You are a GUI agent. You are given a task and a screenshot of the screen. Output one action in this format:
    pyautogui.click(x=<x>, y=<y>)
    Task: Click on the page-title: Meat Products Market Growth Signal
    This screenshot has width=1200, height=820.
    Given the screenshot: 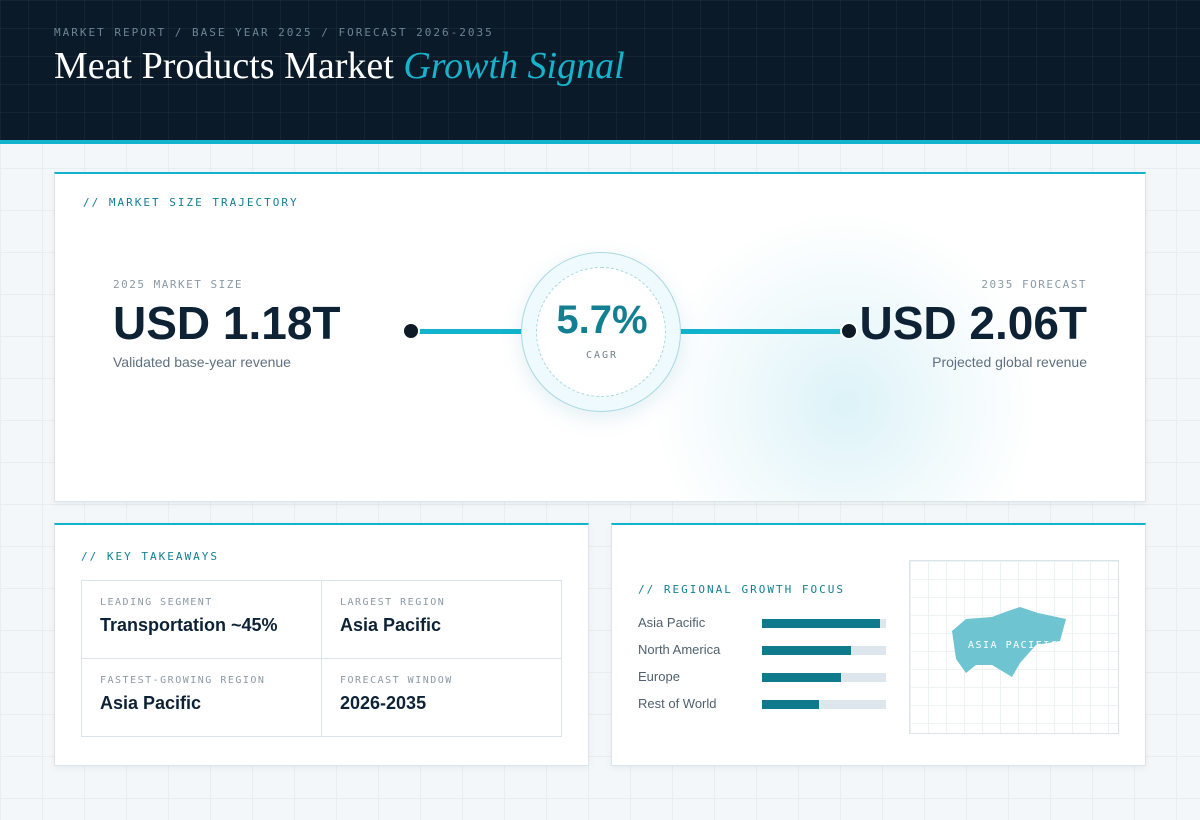 What is the action you would take?
    pyautogui.click(x=339, y=66)
    